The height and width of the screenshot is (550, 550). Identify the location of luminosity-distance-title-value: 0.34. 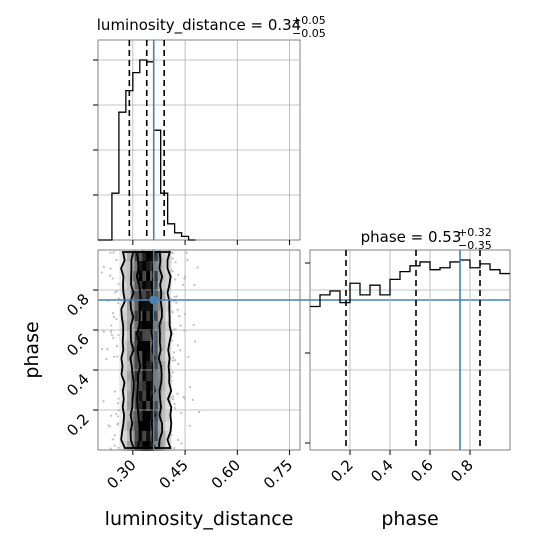
(284, 25).